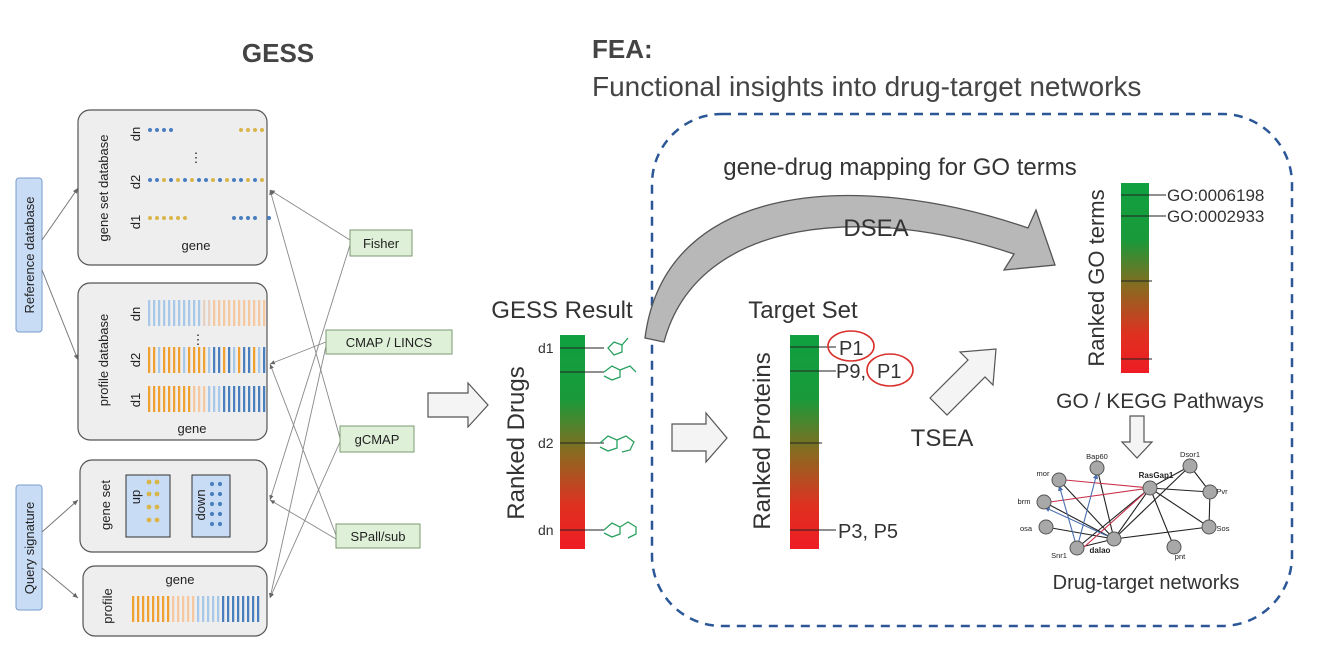 The width and height of the screenshot is (1318, 664). What do you see at coordinates (622, 49) in the screenshot?
I see `fea-title: FEA:` at bounding box center [622, 49].